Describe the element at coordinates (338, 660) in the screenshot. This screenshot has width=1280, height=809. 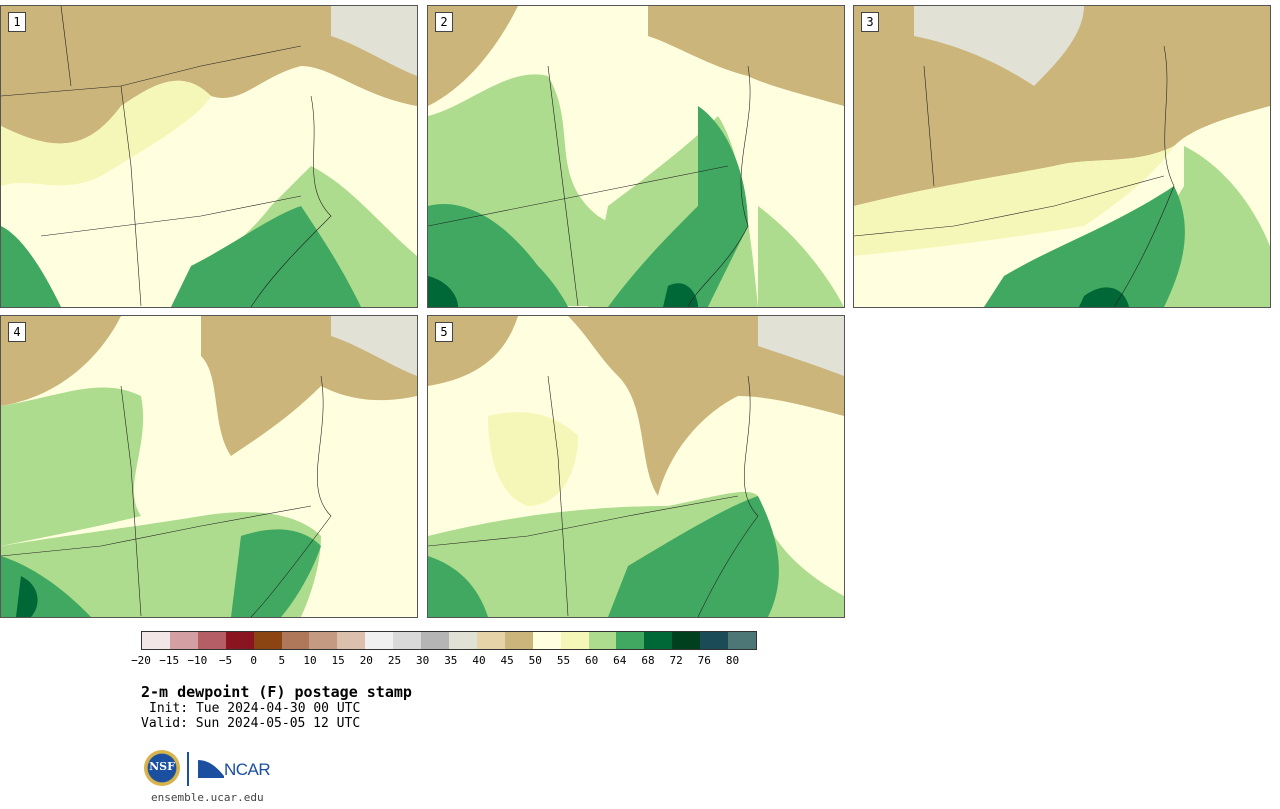
I see `colorbar-tick-label: 15` at that location.